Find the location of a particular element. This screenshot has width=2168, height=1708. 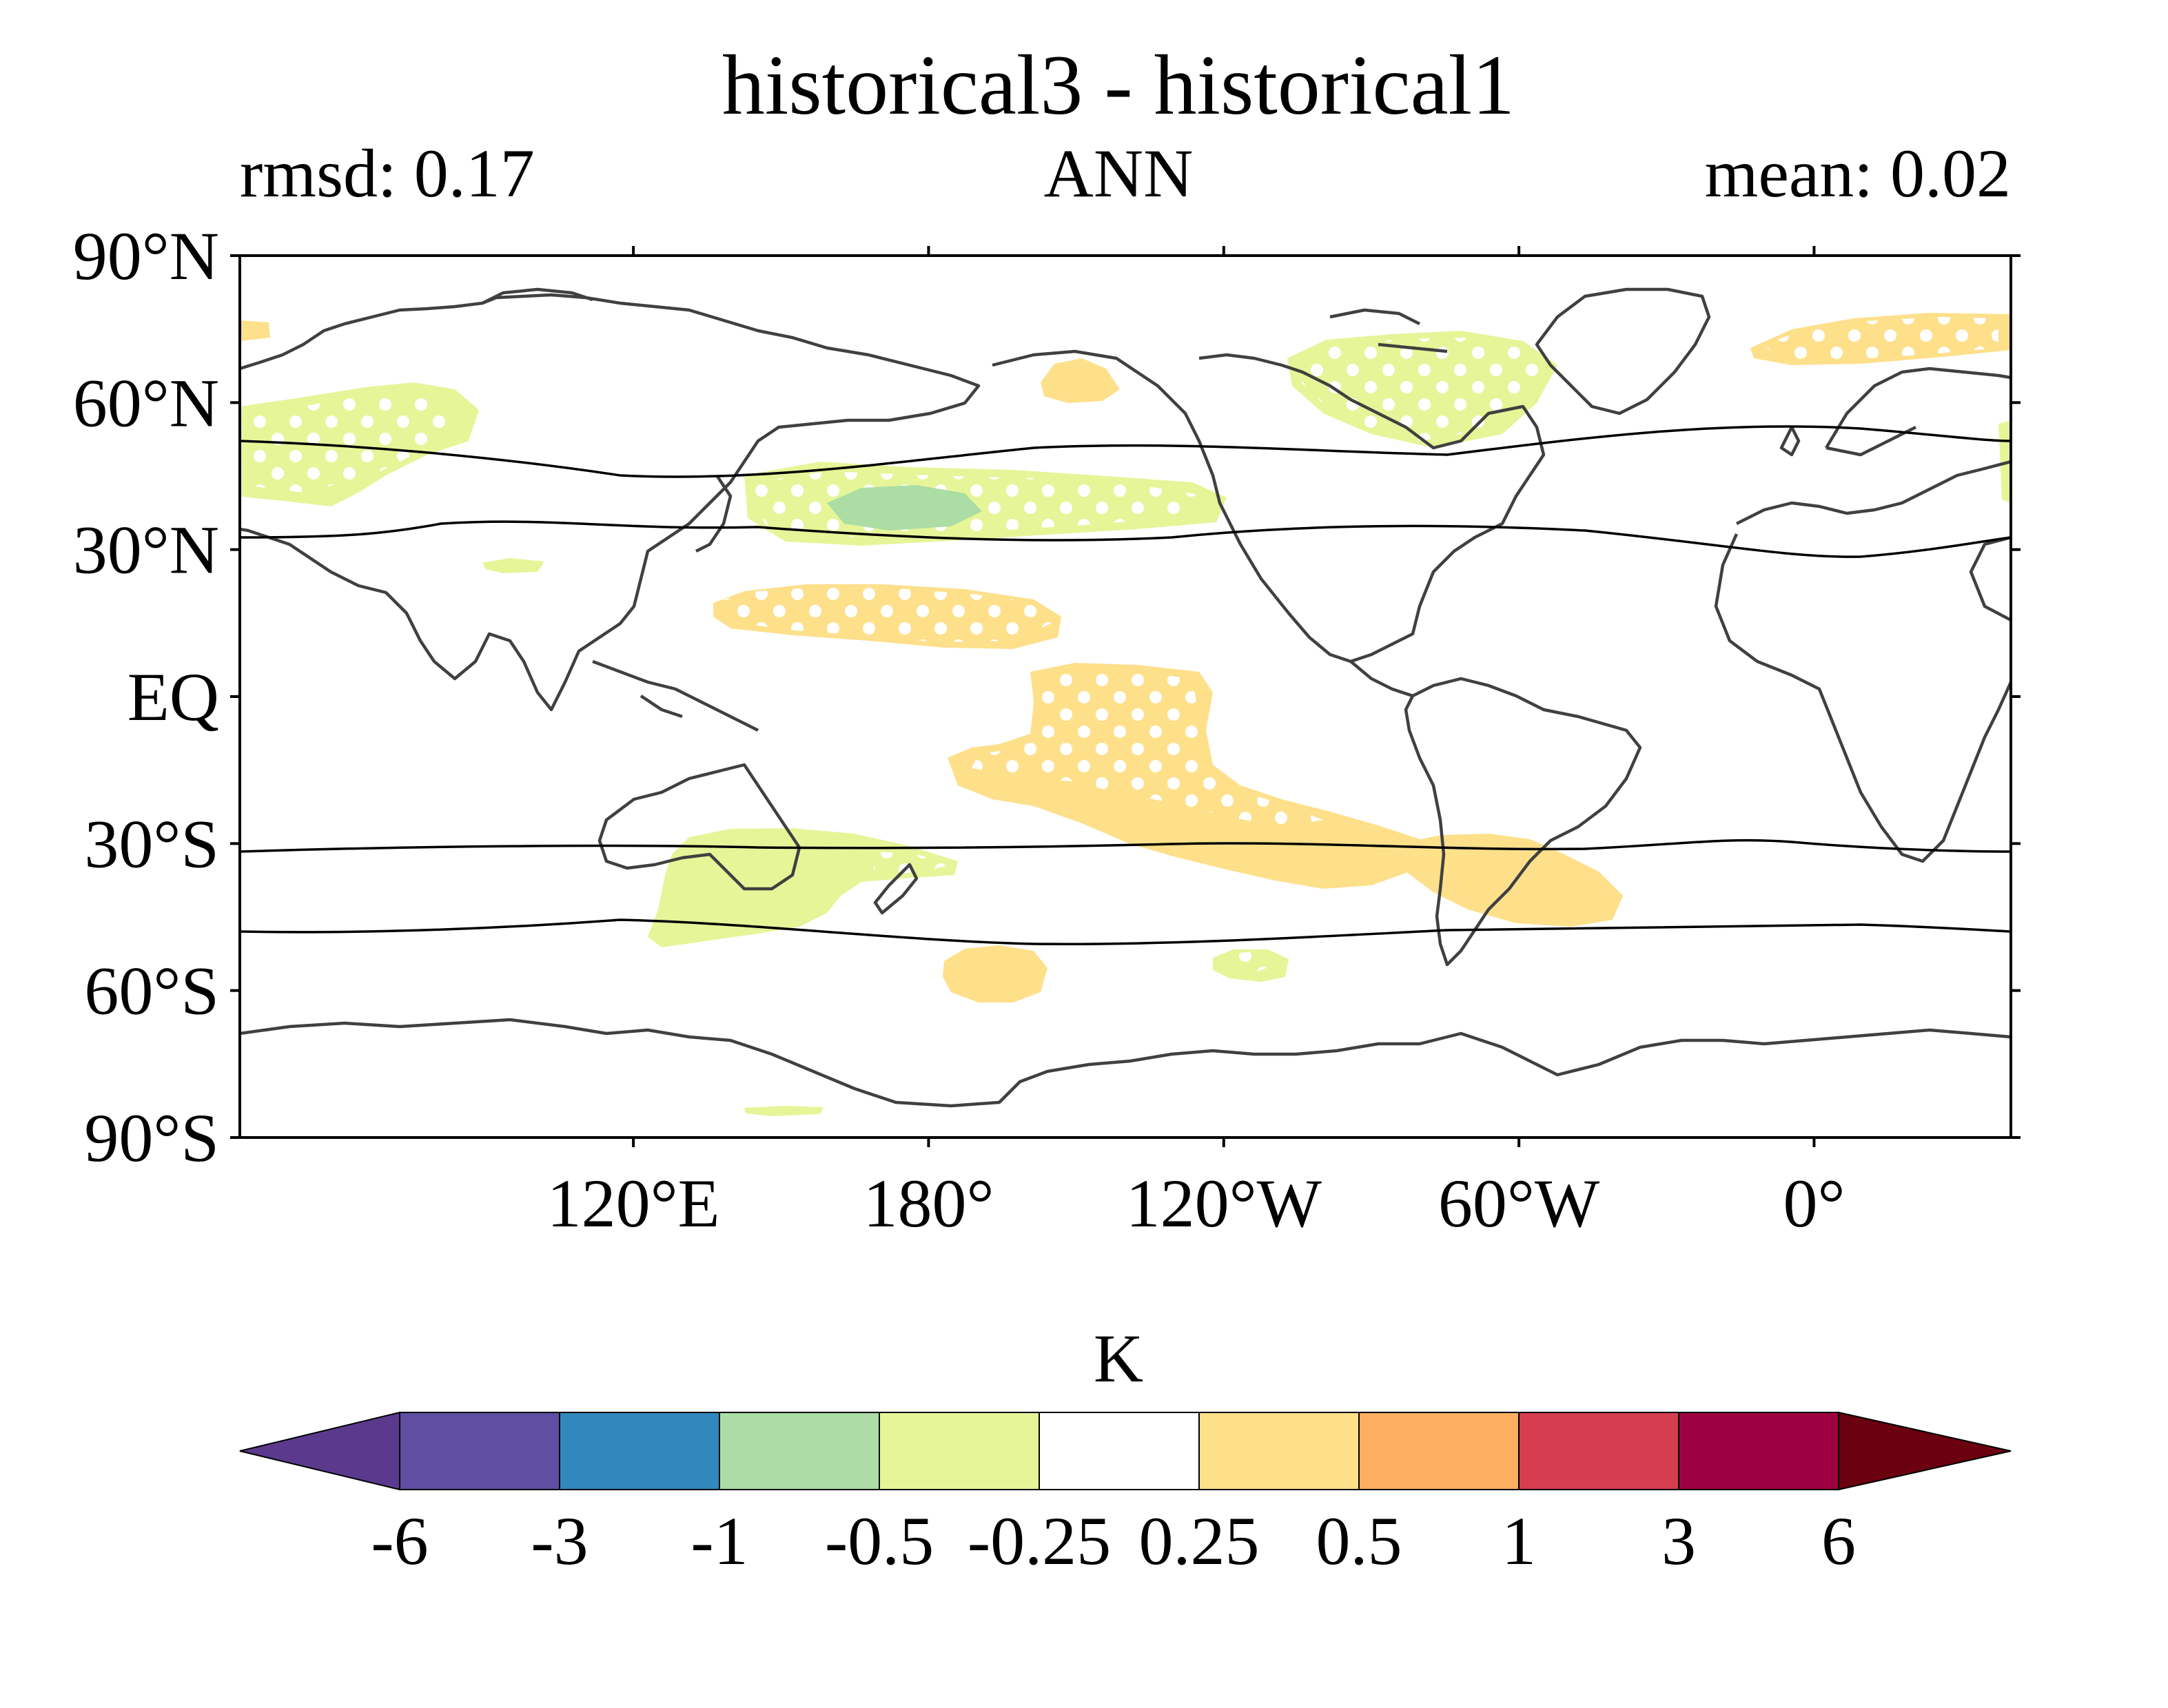

colorbar-label: K is located at coordinates (1118, 1358).